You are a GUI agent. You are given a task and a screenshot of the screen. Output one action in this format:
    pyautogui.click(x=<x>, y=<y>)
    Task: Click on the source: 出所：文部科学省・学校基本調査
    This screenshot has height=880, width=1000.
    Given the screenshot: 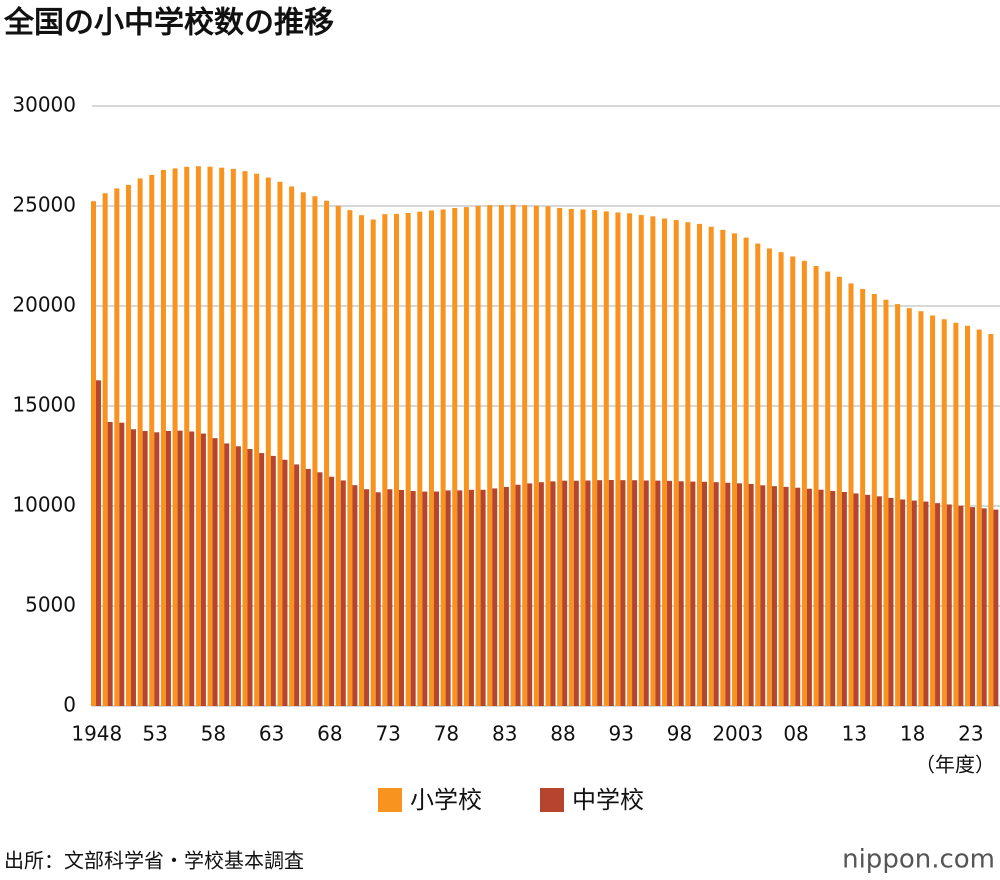 What is the action you would take?
    pyautogui.click(x=154, y=861)
    